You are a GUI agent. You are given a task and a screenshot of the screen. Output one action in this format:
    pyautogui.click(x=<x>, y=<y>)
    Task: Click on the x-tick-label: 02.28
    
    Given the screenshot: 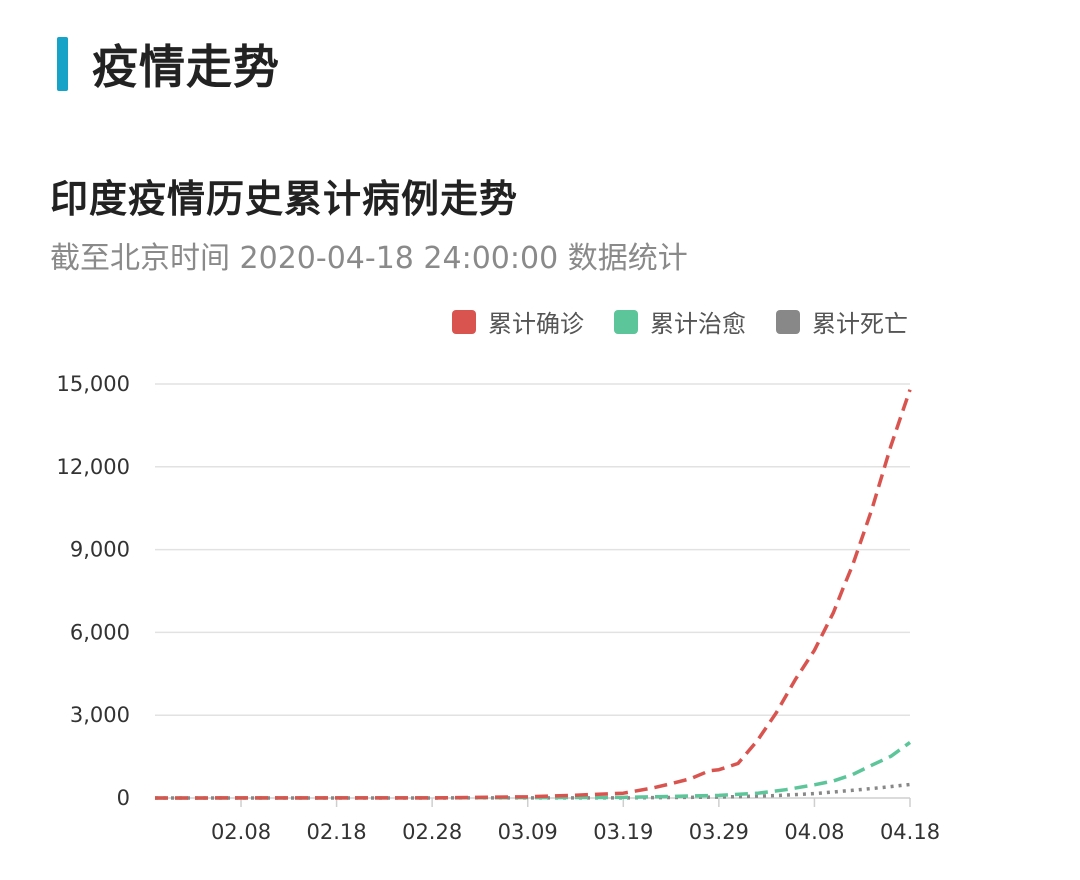 What is the action you would take?
    pyautogui.click(x=432, y=832)
    